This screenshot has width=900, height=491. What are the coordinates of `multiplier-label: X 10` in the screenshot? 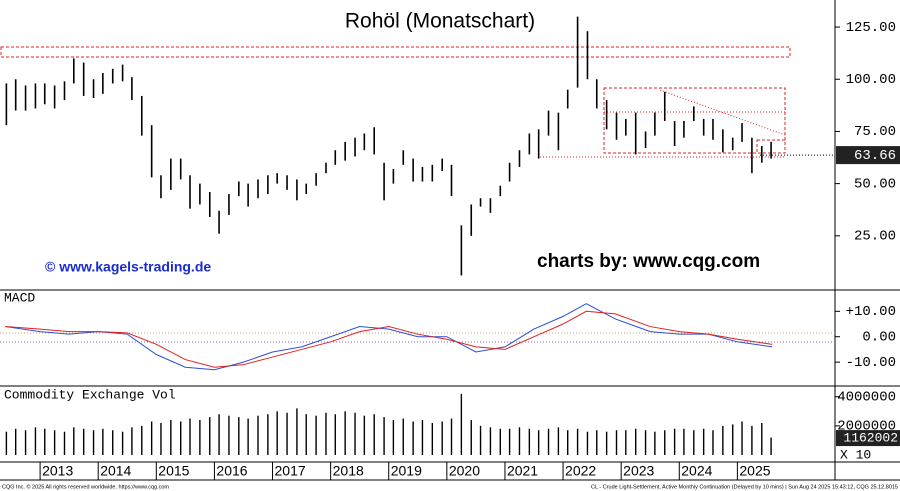 It's located at (855, 454).